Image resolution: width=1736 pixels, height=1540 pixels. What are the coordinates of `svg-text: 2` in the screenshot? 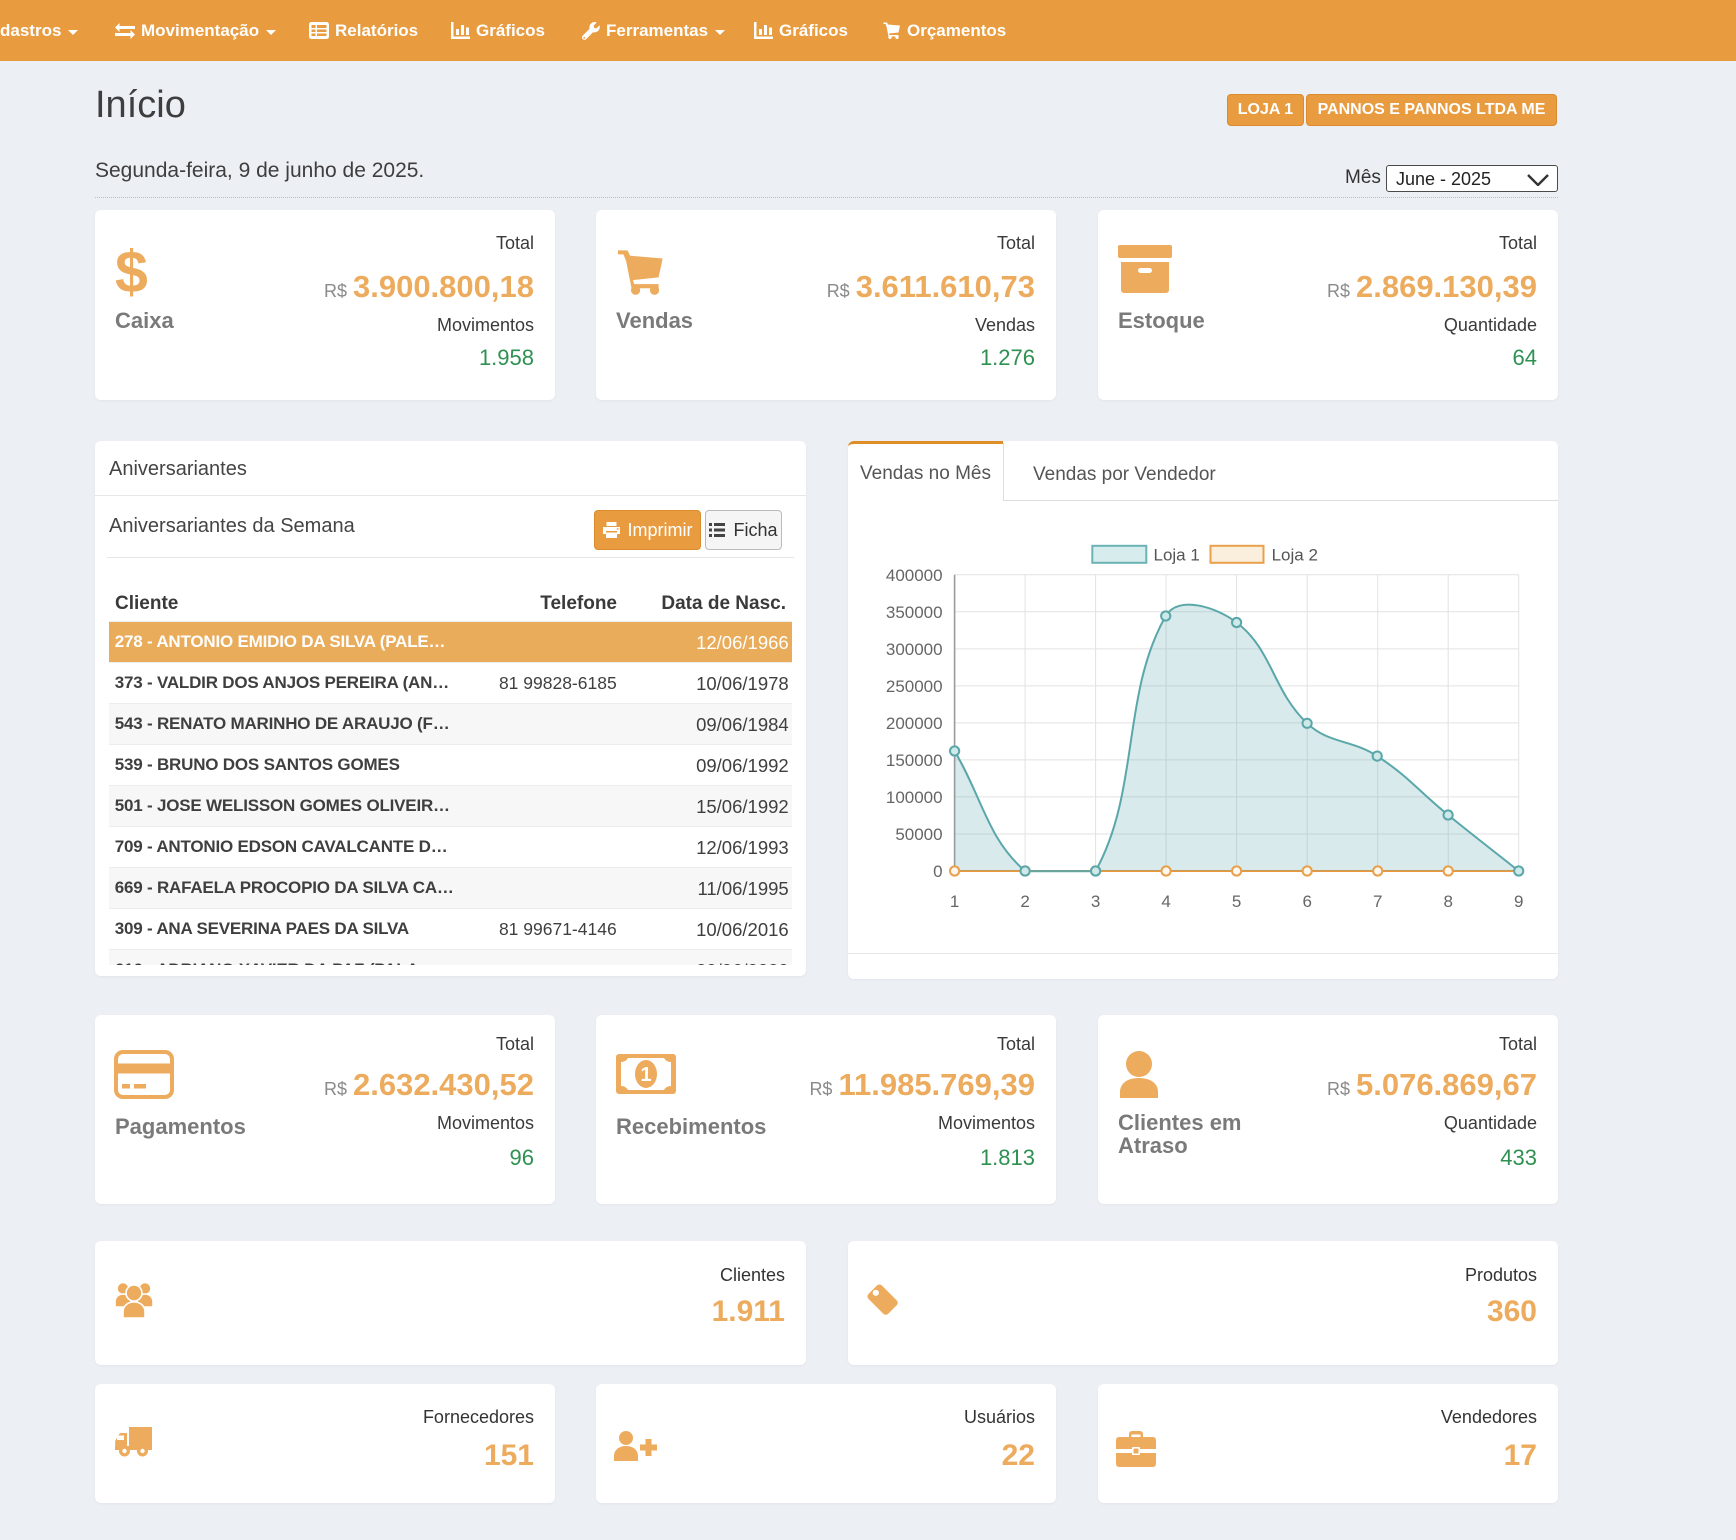 It's located at (1024, 901).